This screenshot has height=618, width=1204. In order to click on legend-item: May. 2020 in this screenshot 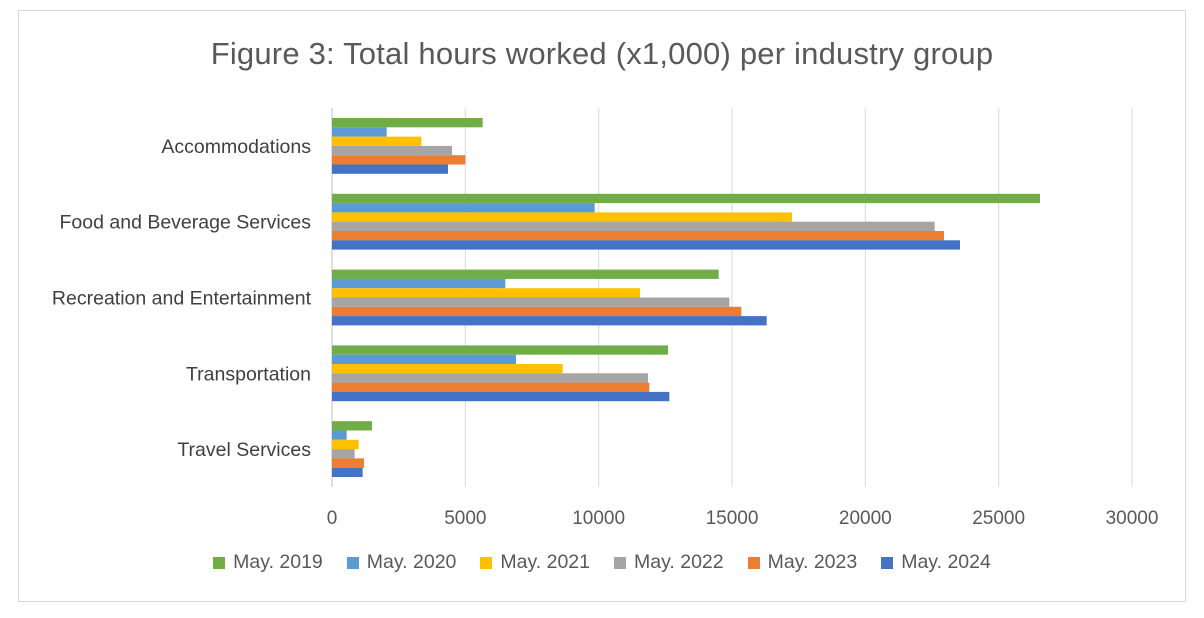, I will do `click(401, 562)`.